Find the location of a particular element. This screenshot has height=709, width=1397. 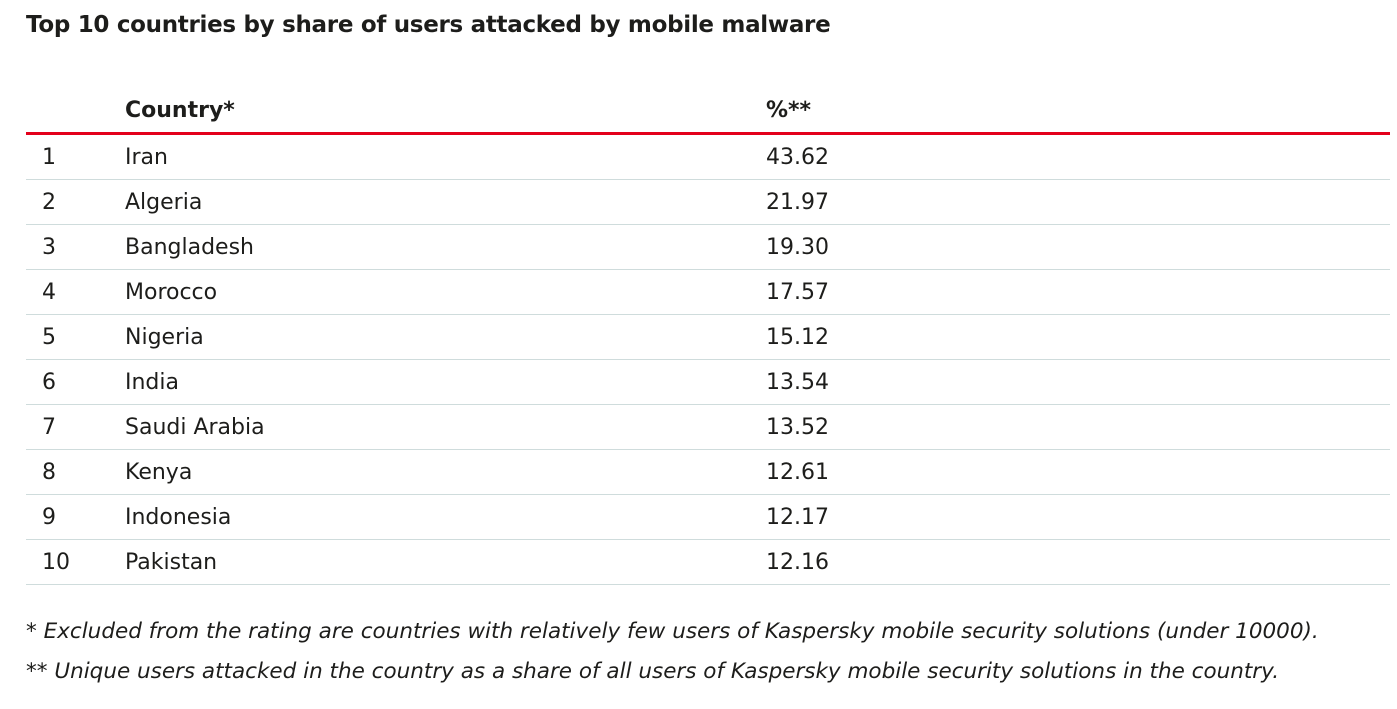

percent-cell: 17.57 is located at coordinates (1078, 292).